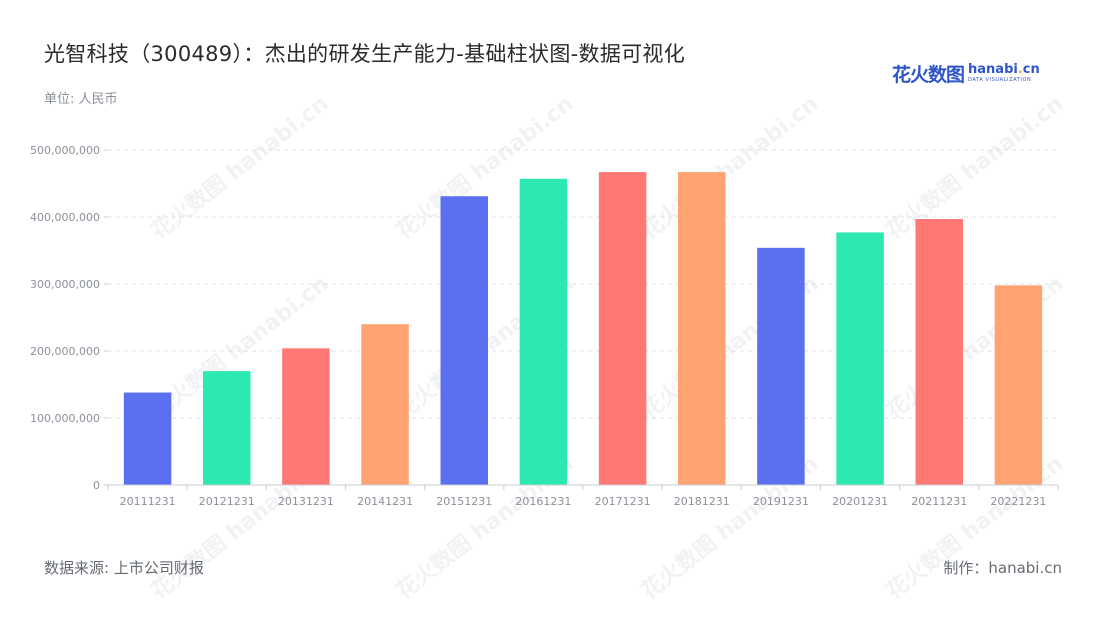 Image resolution: width=1100 pixels, height=620 pixels. I want to click on x-tick-label: 20141231, so click(385, 501).